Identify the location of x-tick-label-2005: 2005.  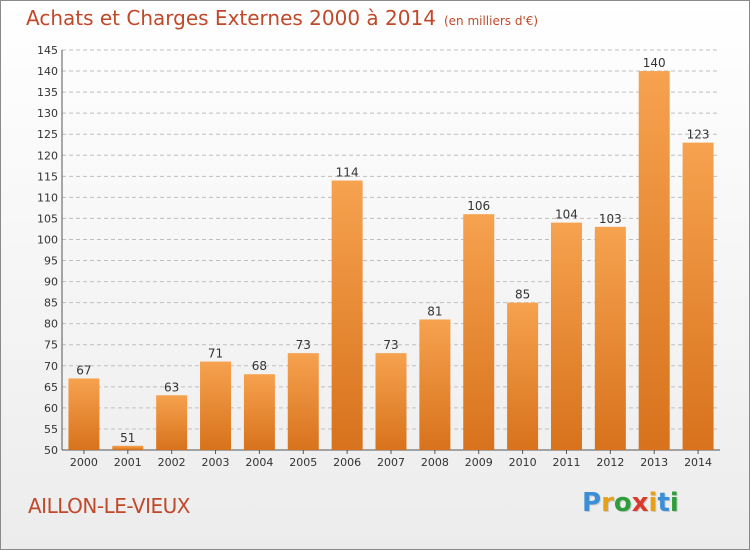
(303, 462).